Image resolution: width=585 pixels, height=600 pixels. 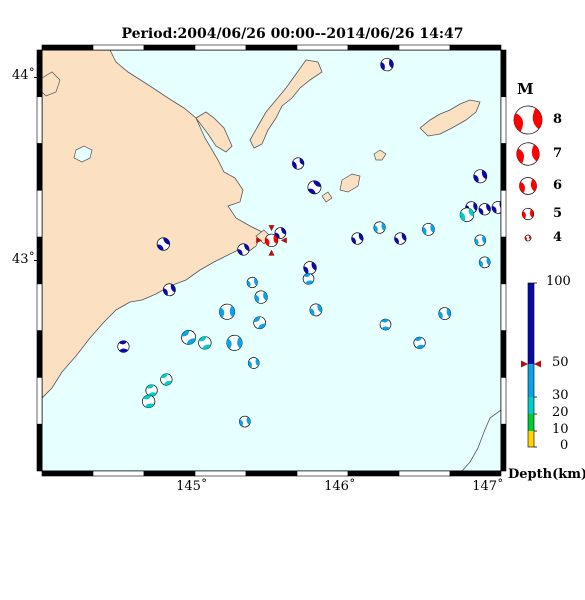 What do you see at coordinates (51, 84) in the screenshot?
I see `land-nw-islet` at bounding box center [51, 84].